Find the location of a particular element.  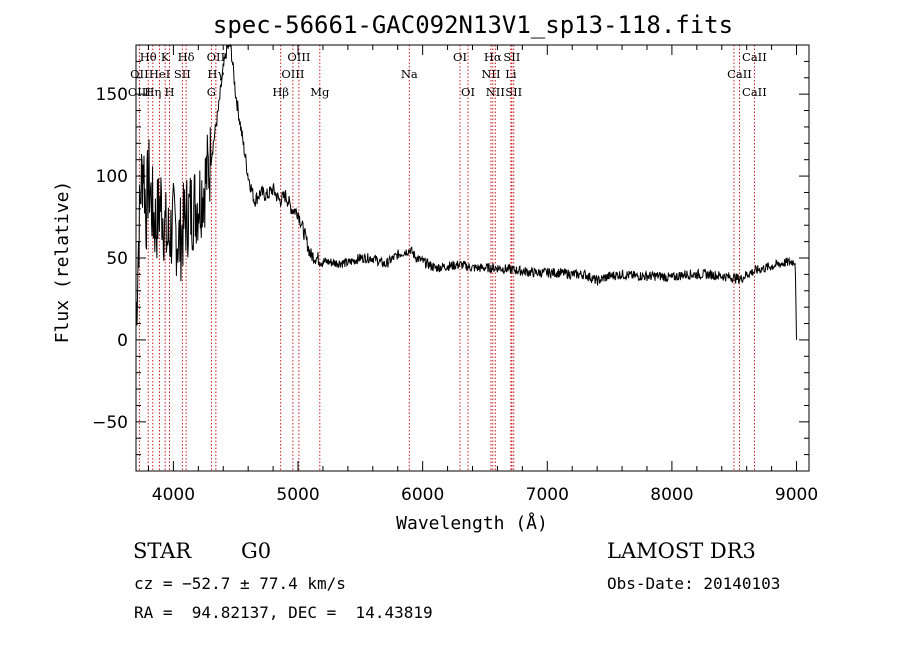

x-tick-label: 8000 is located at coordinates (671, 495).